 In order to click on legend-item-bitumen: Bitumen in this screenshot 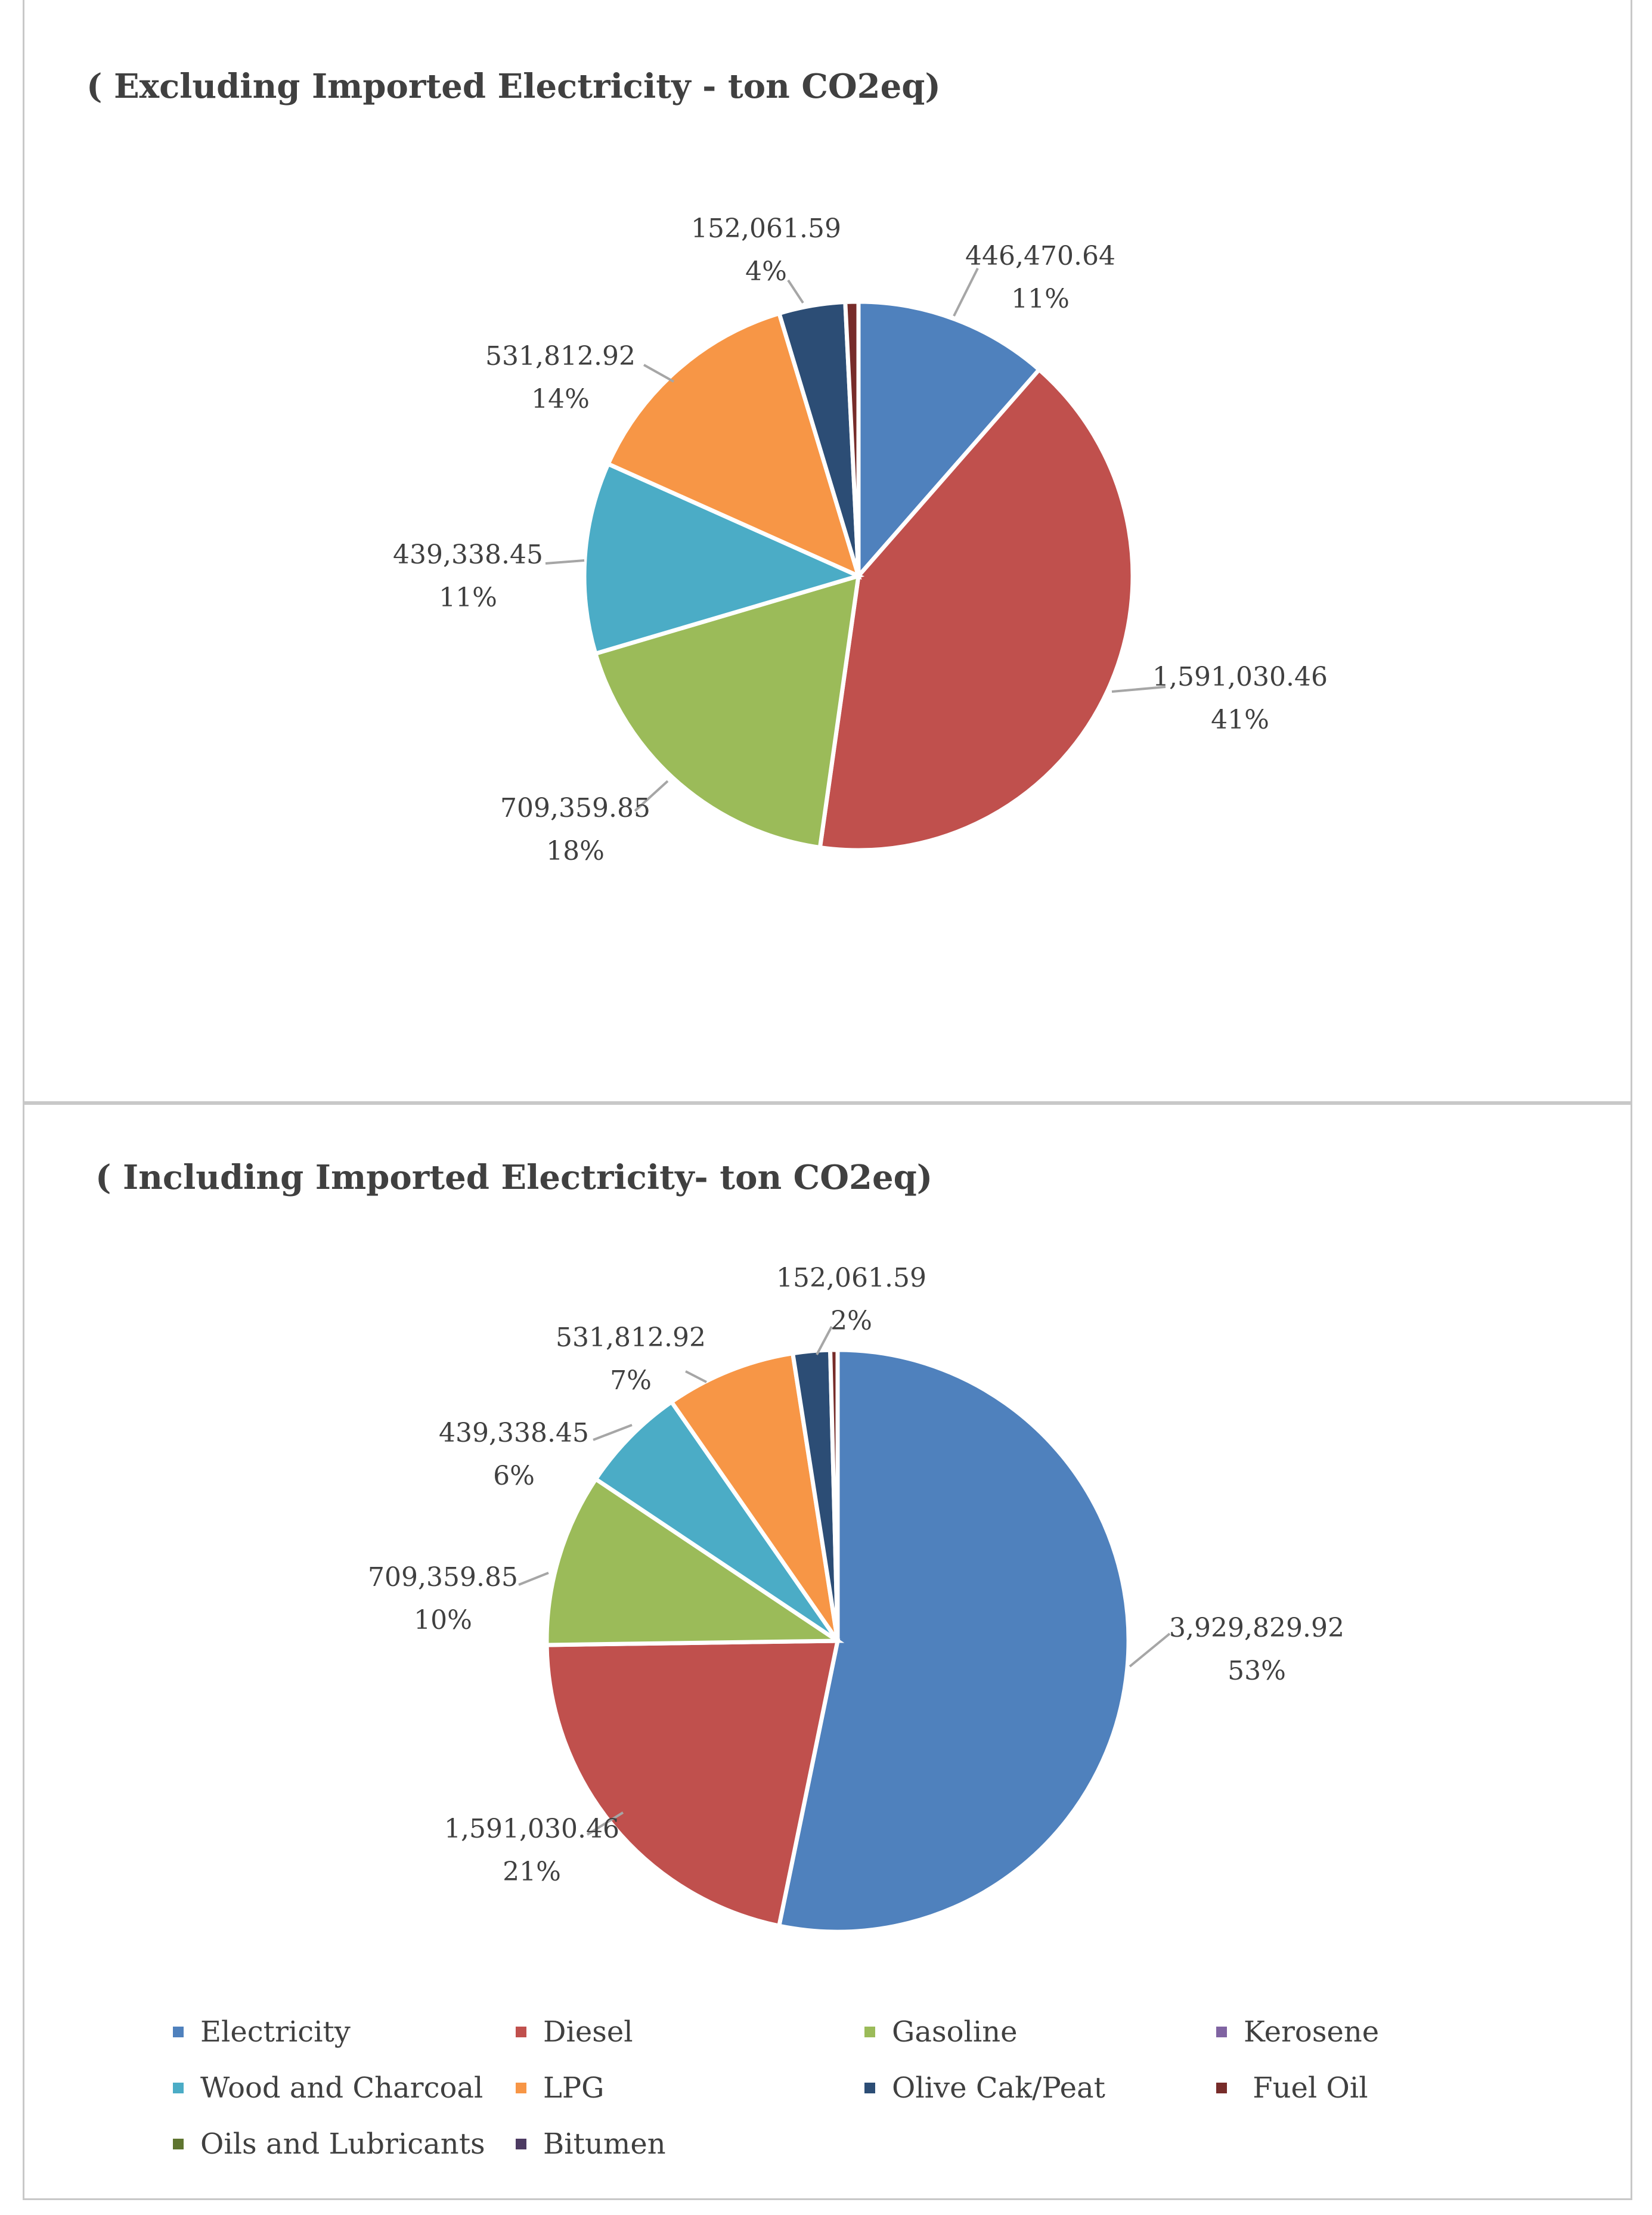, I will do `click(591, 2144)`.